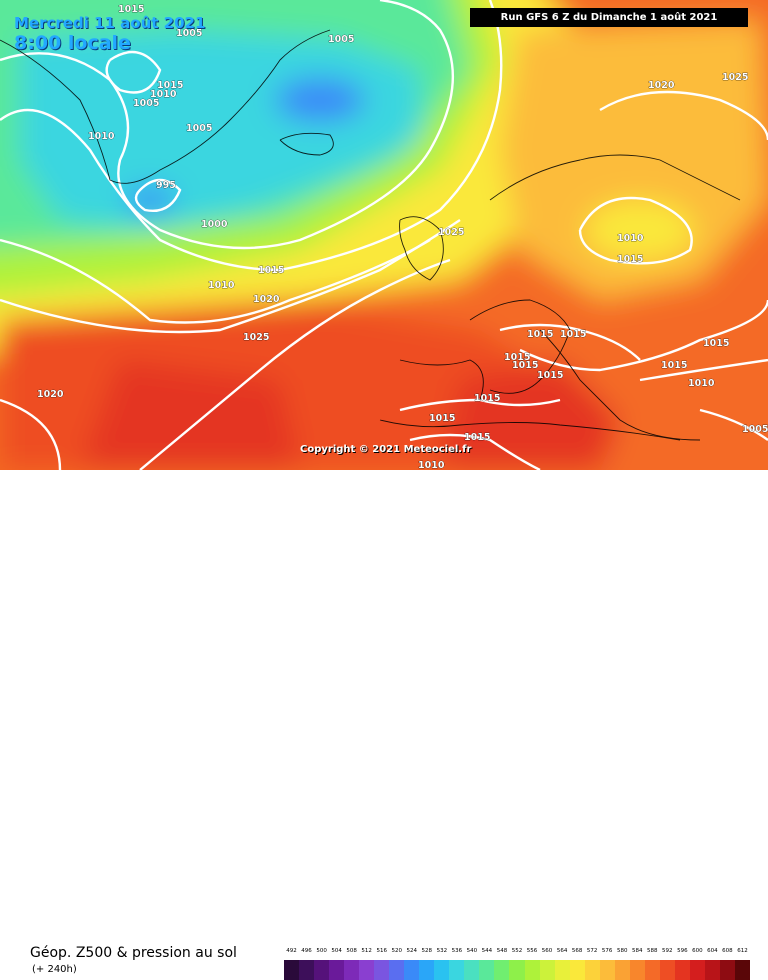  I want to click on legend-value: 604, so click(712, 951).